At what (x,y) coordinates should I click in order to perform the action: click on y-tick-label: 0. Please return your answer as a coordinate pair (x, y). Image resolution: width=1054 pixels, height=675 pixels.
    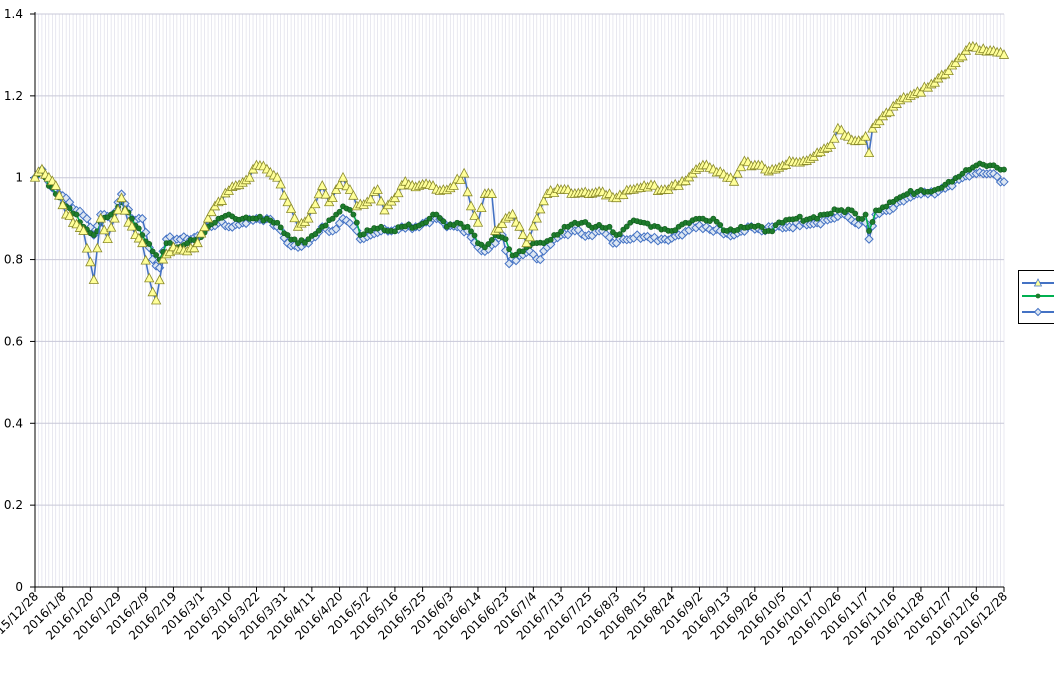
    Looking at the image, I should click on (19, 587).